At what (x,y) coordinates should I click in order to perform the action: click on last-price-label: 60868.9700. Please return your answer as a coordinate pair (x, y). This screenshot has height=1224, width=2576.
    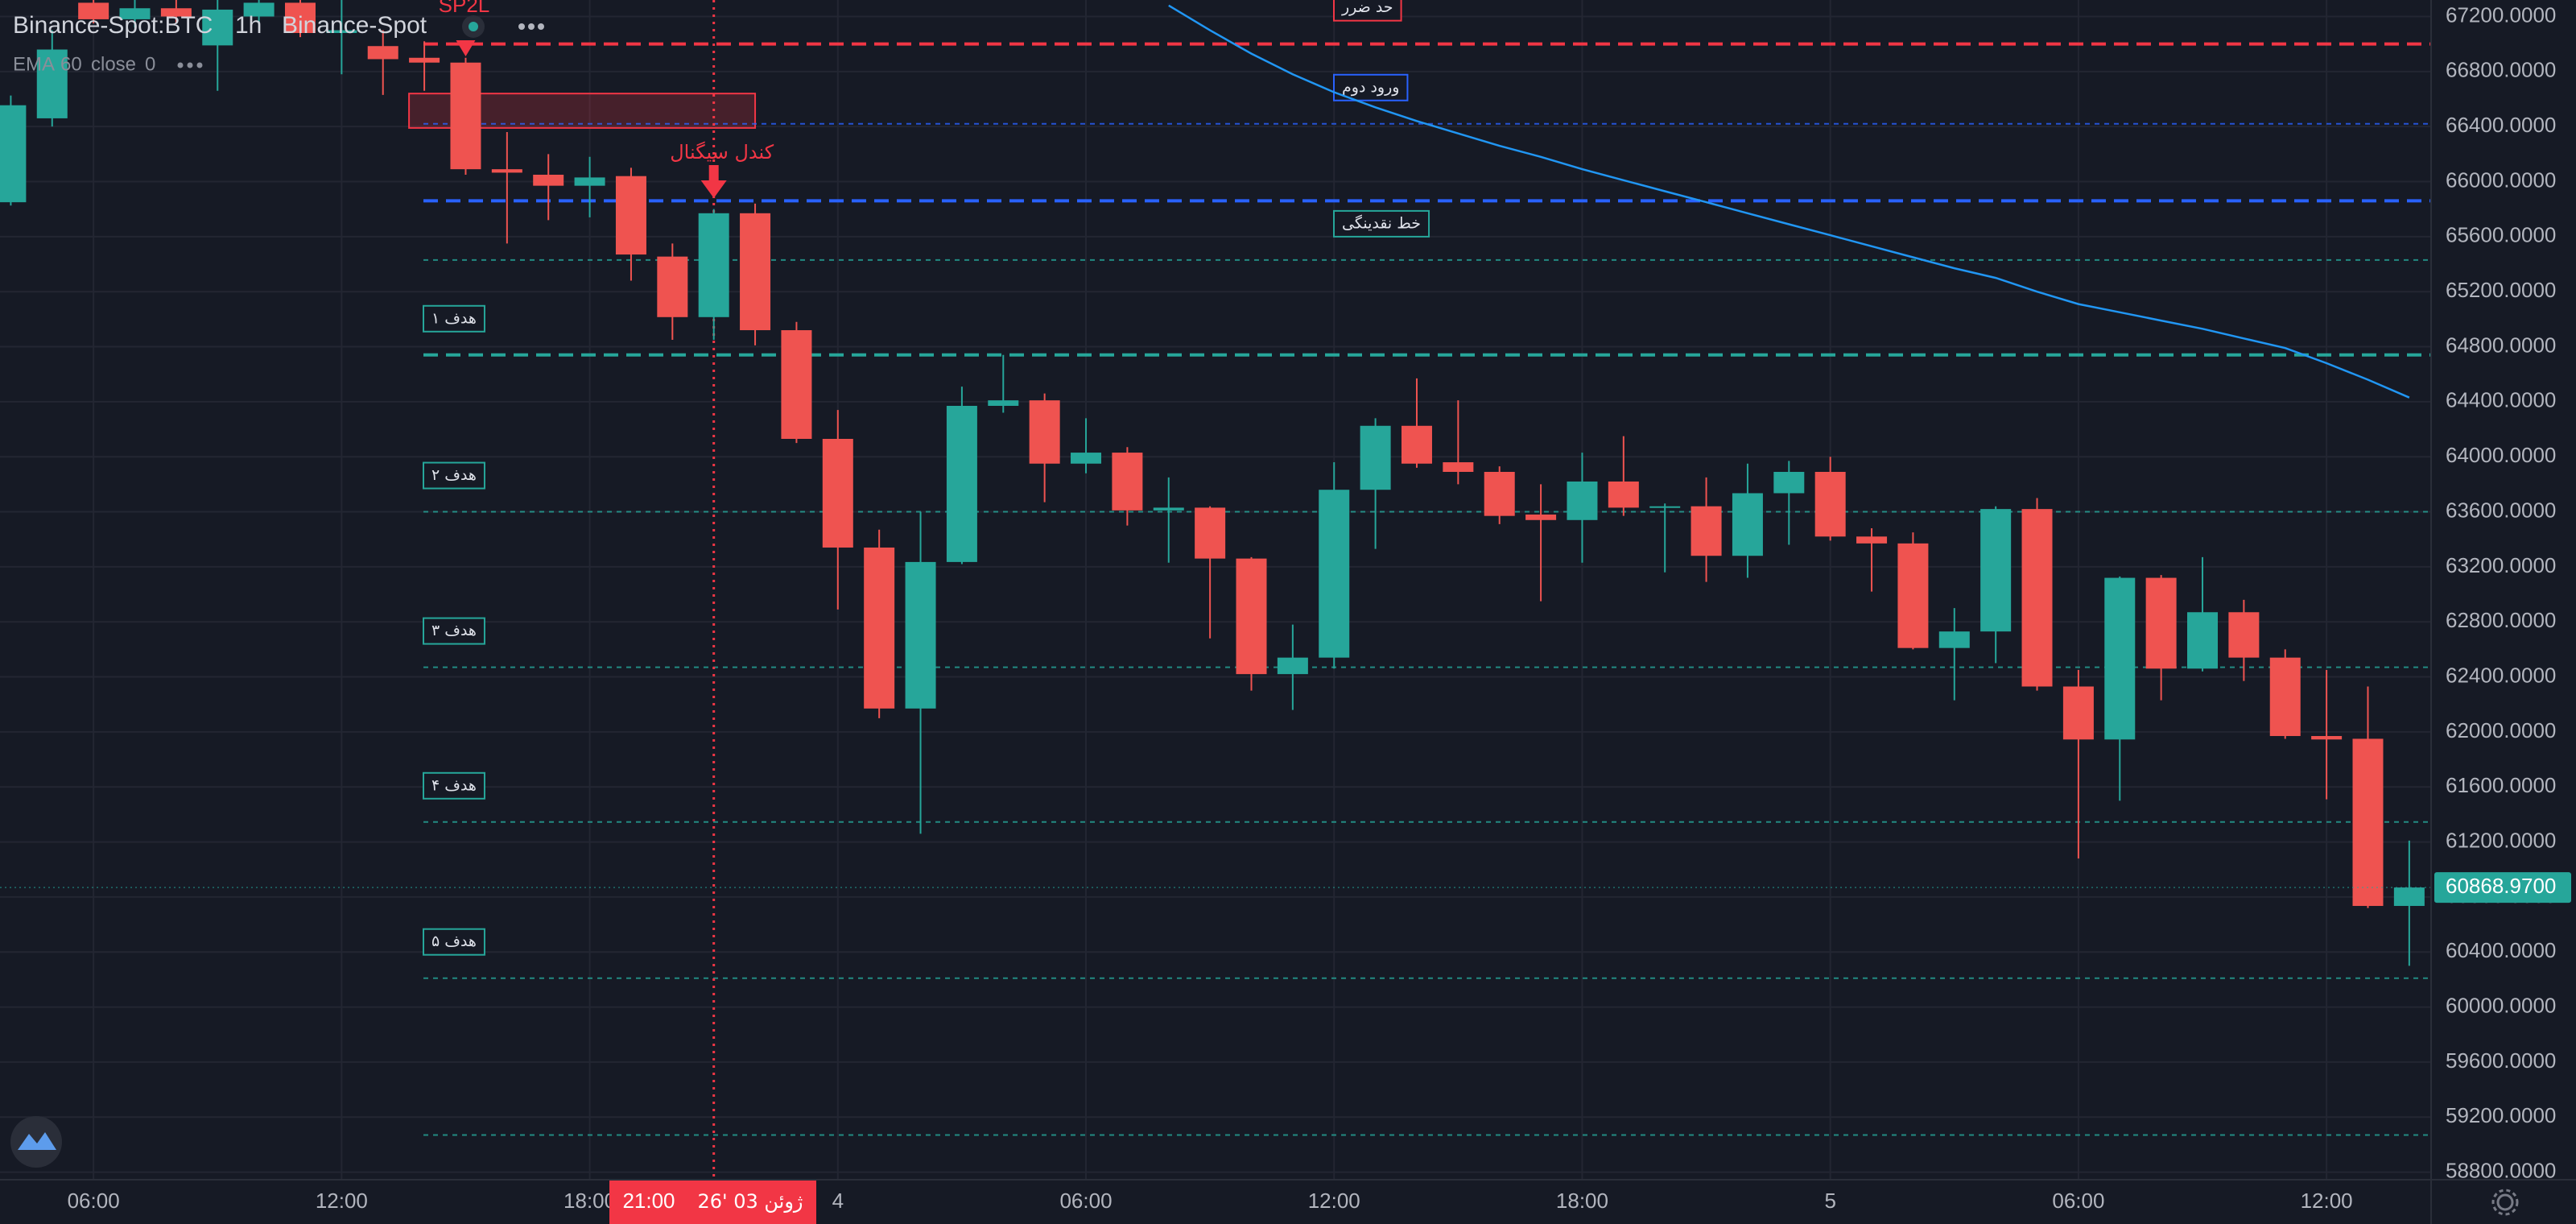
    Looking at the image, I should click on (2501, 886).